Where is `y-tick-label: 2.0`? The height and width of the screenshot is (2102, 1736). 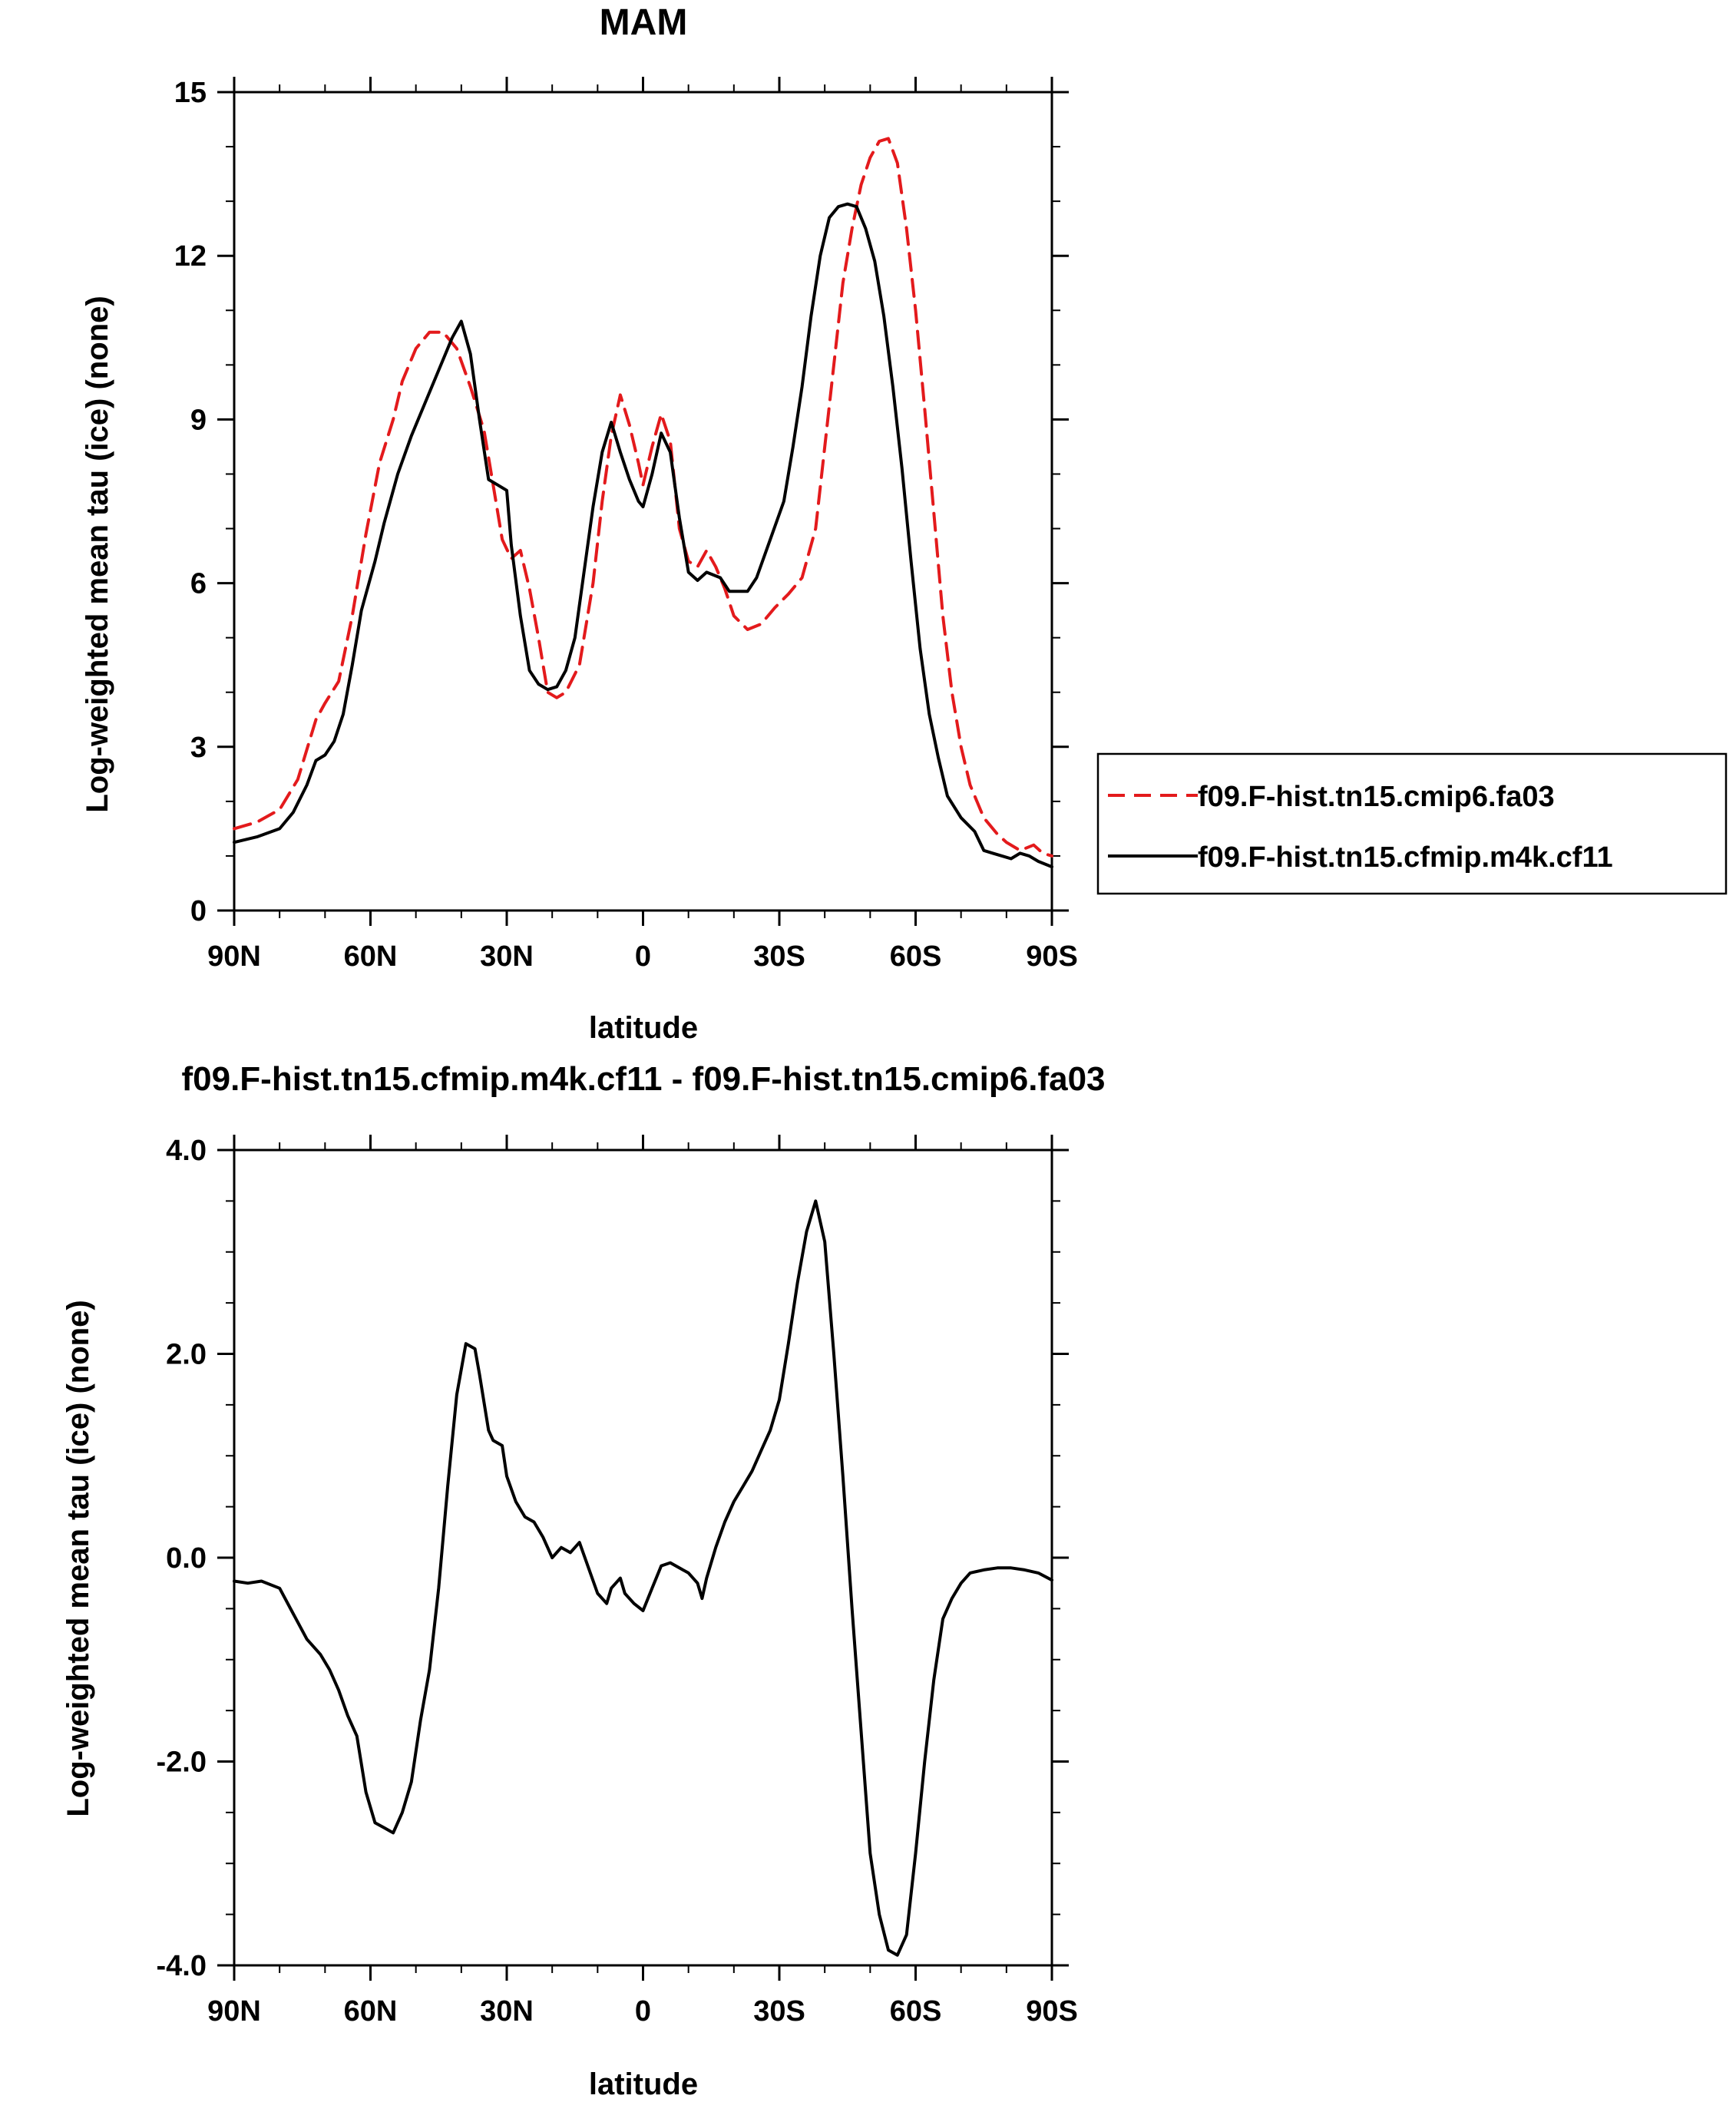 y-tick-label: 2.0 is located at coordinates (186, 1355).